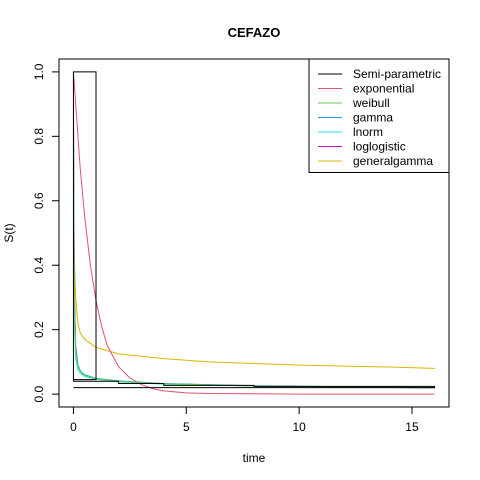  What do you see at coordinates (254, 458) in the screenshot?
I see `x-axis-label: time` at bounding box center [254, 458].